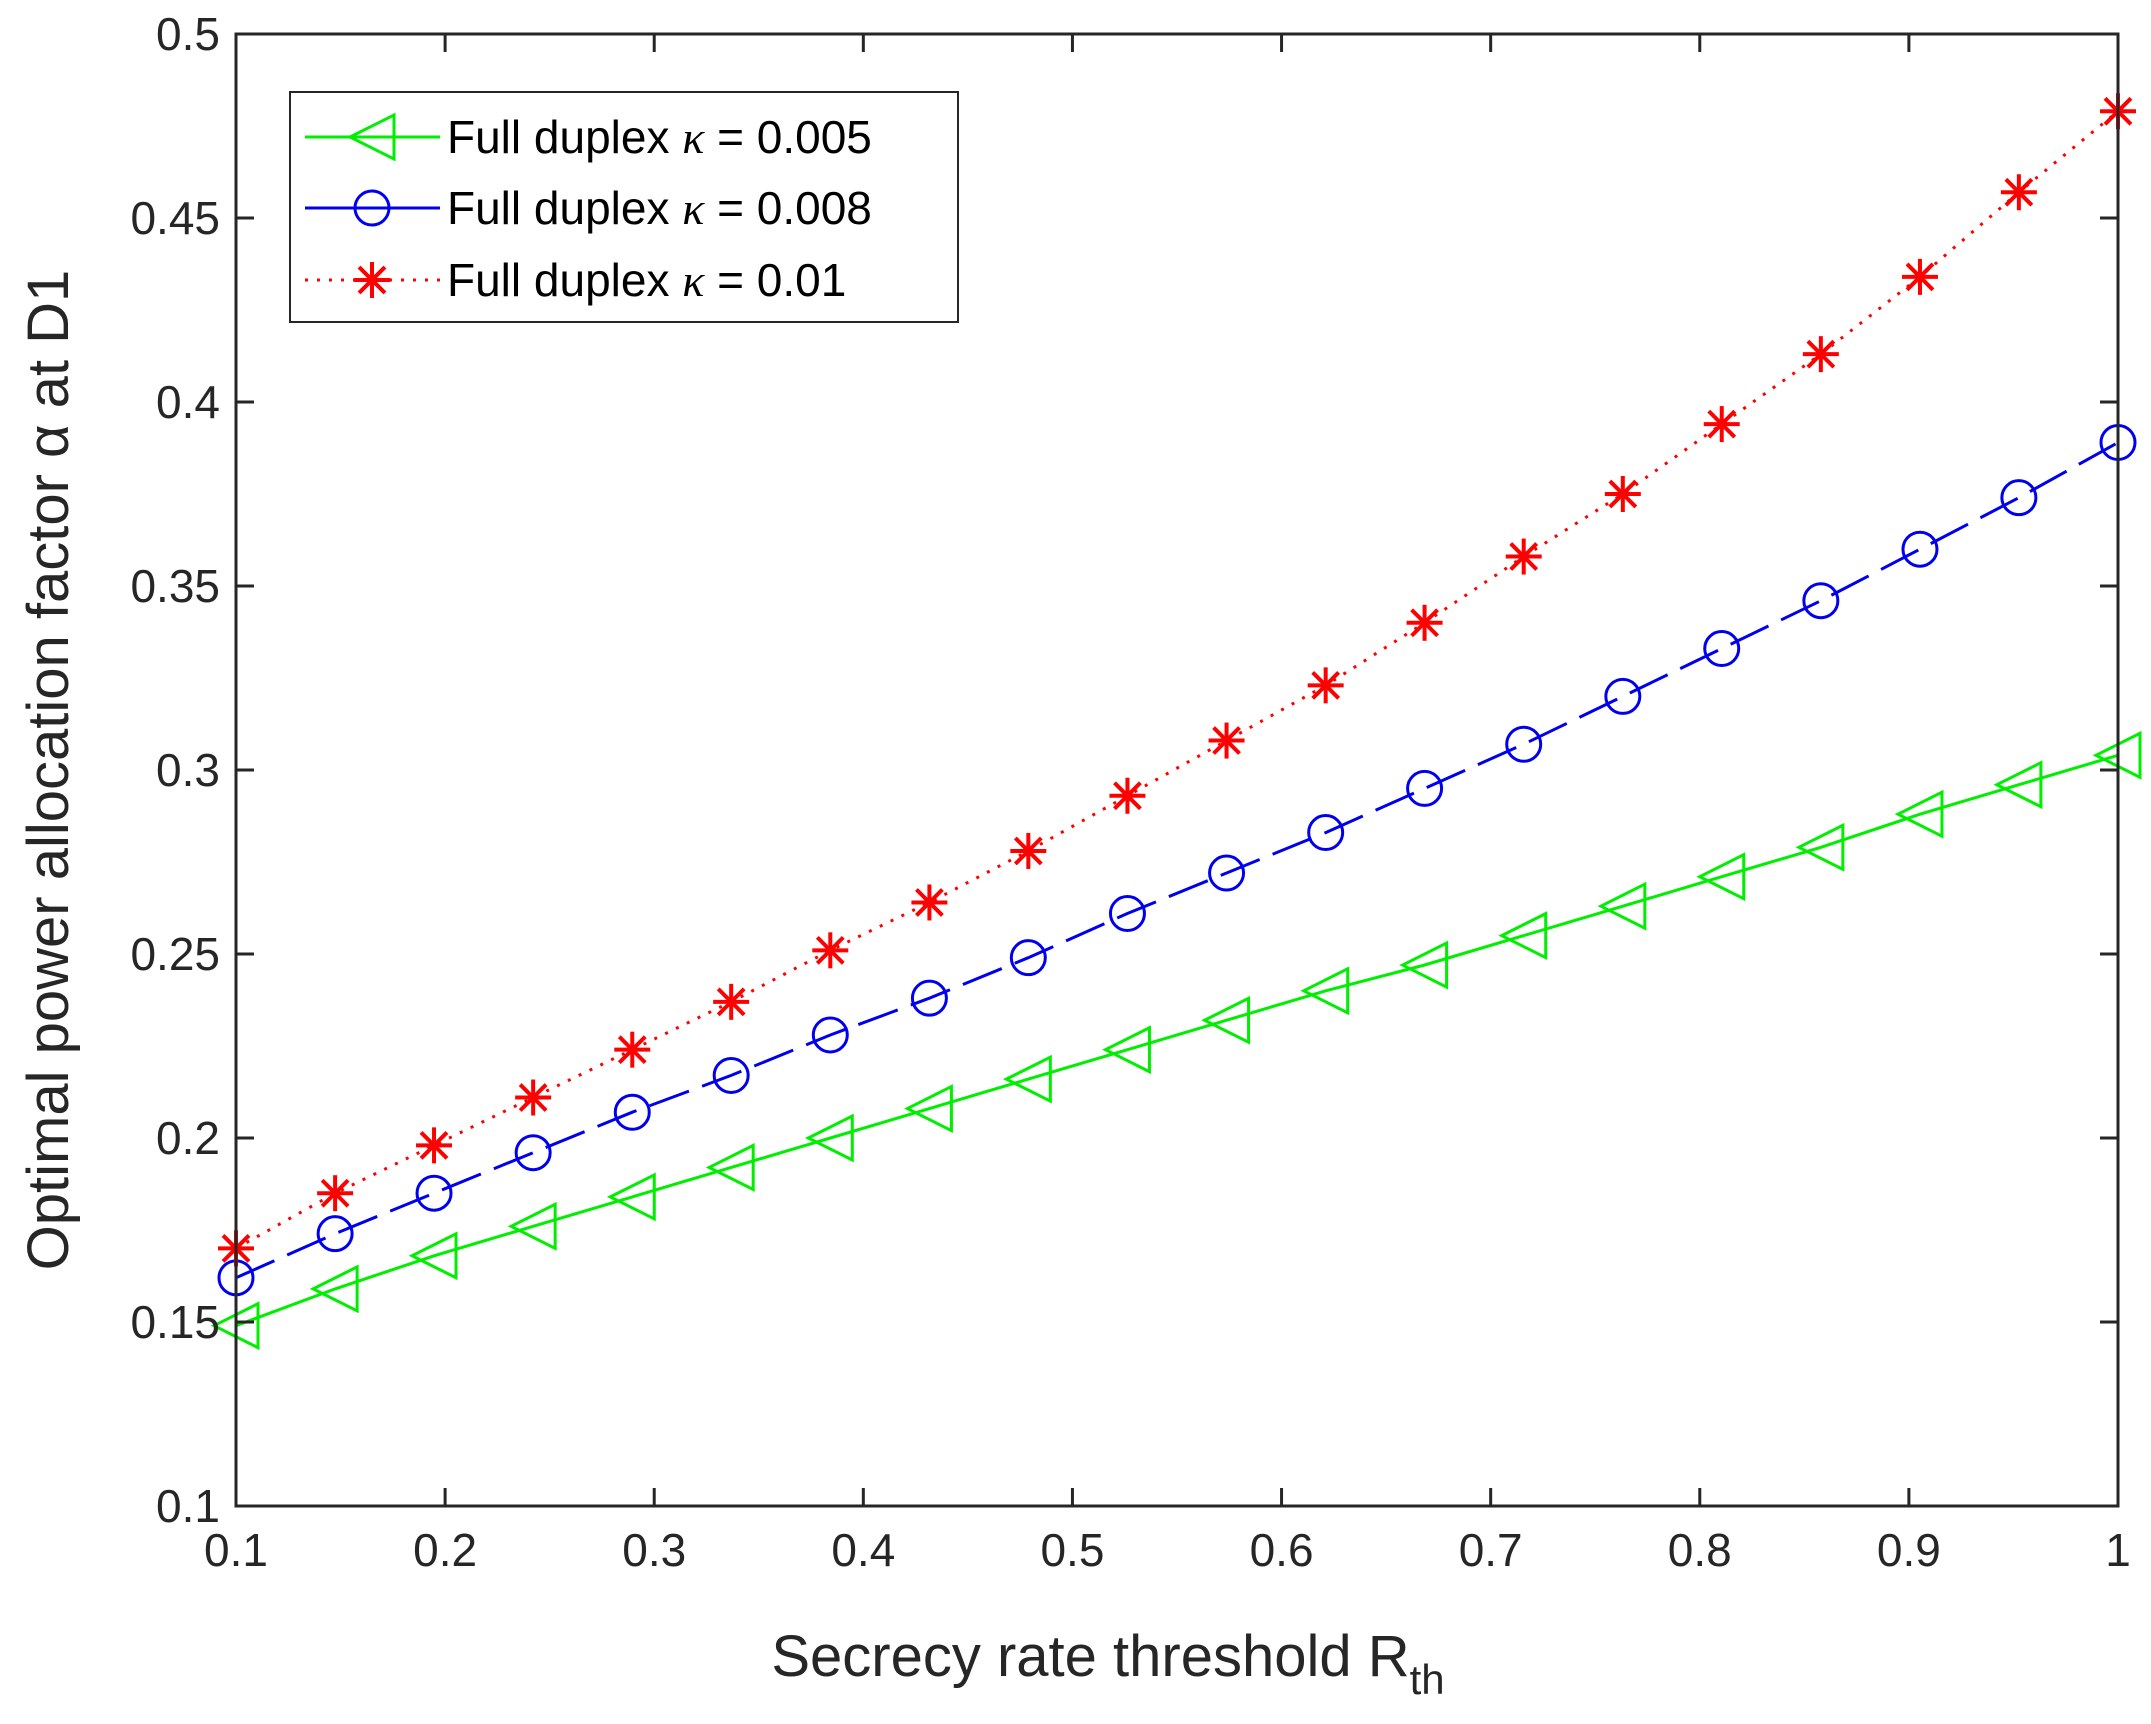 This screenshot has width=2151, height=1724. Describe the element at coordinates (175, 218) in the screenshot. I see `y-tick-label: 0.45` at that location.